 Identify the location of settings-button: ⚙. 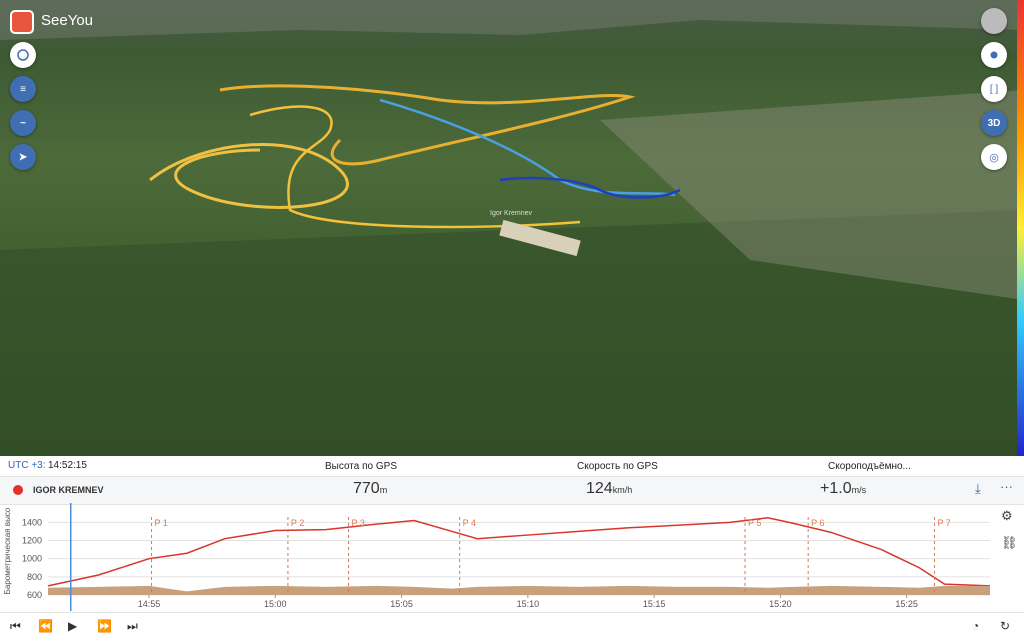
(1007, 515).